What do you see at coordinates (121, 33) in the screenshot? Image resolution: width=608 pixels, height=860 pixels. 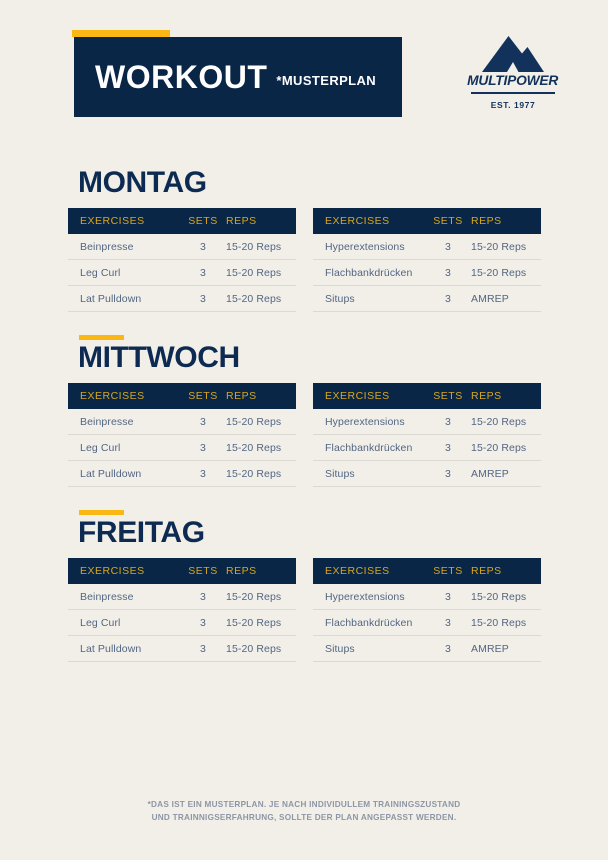 I see `header-accent-bar` at bounding box center [121, 33].